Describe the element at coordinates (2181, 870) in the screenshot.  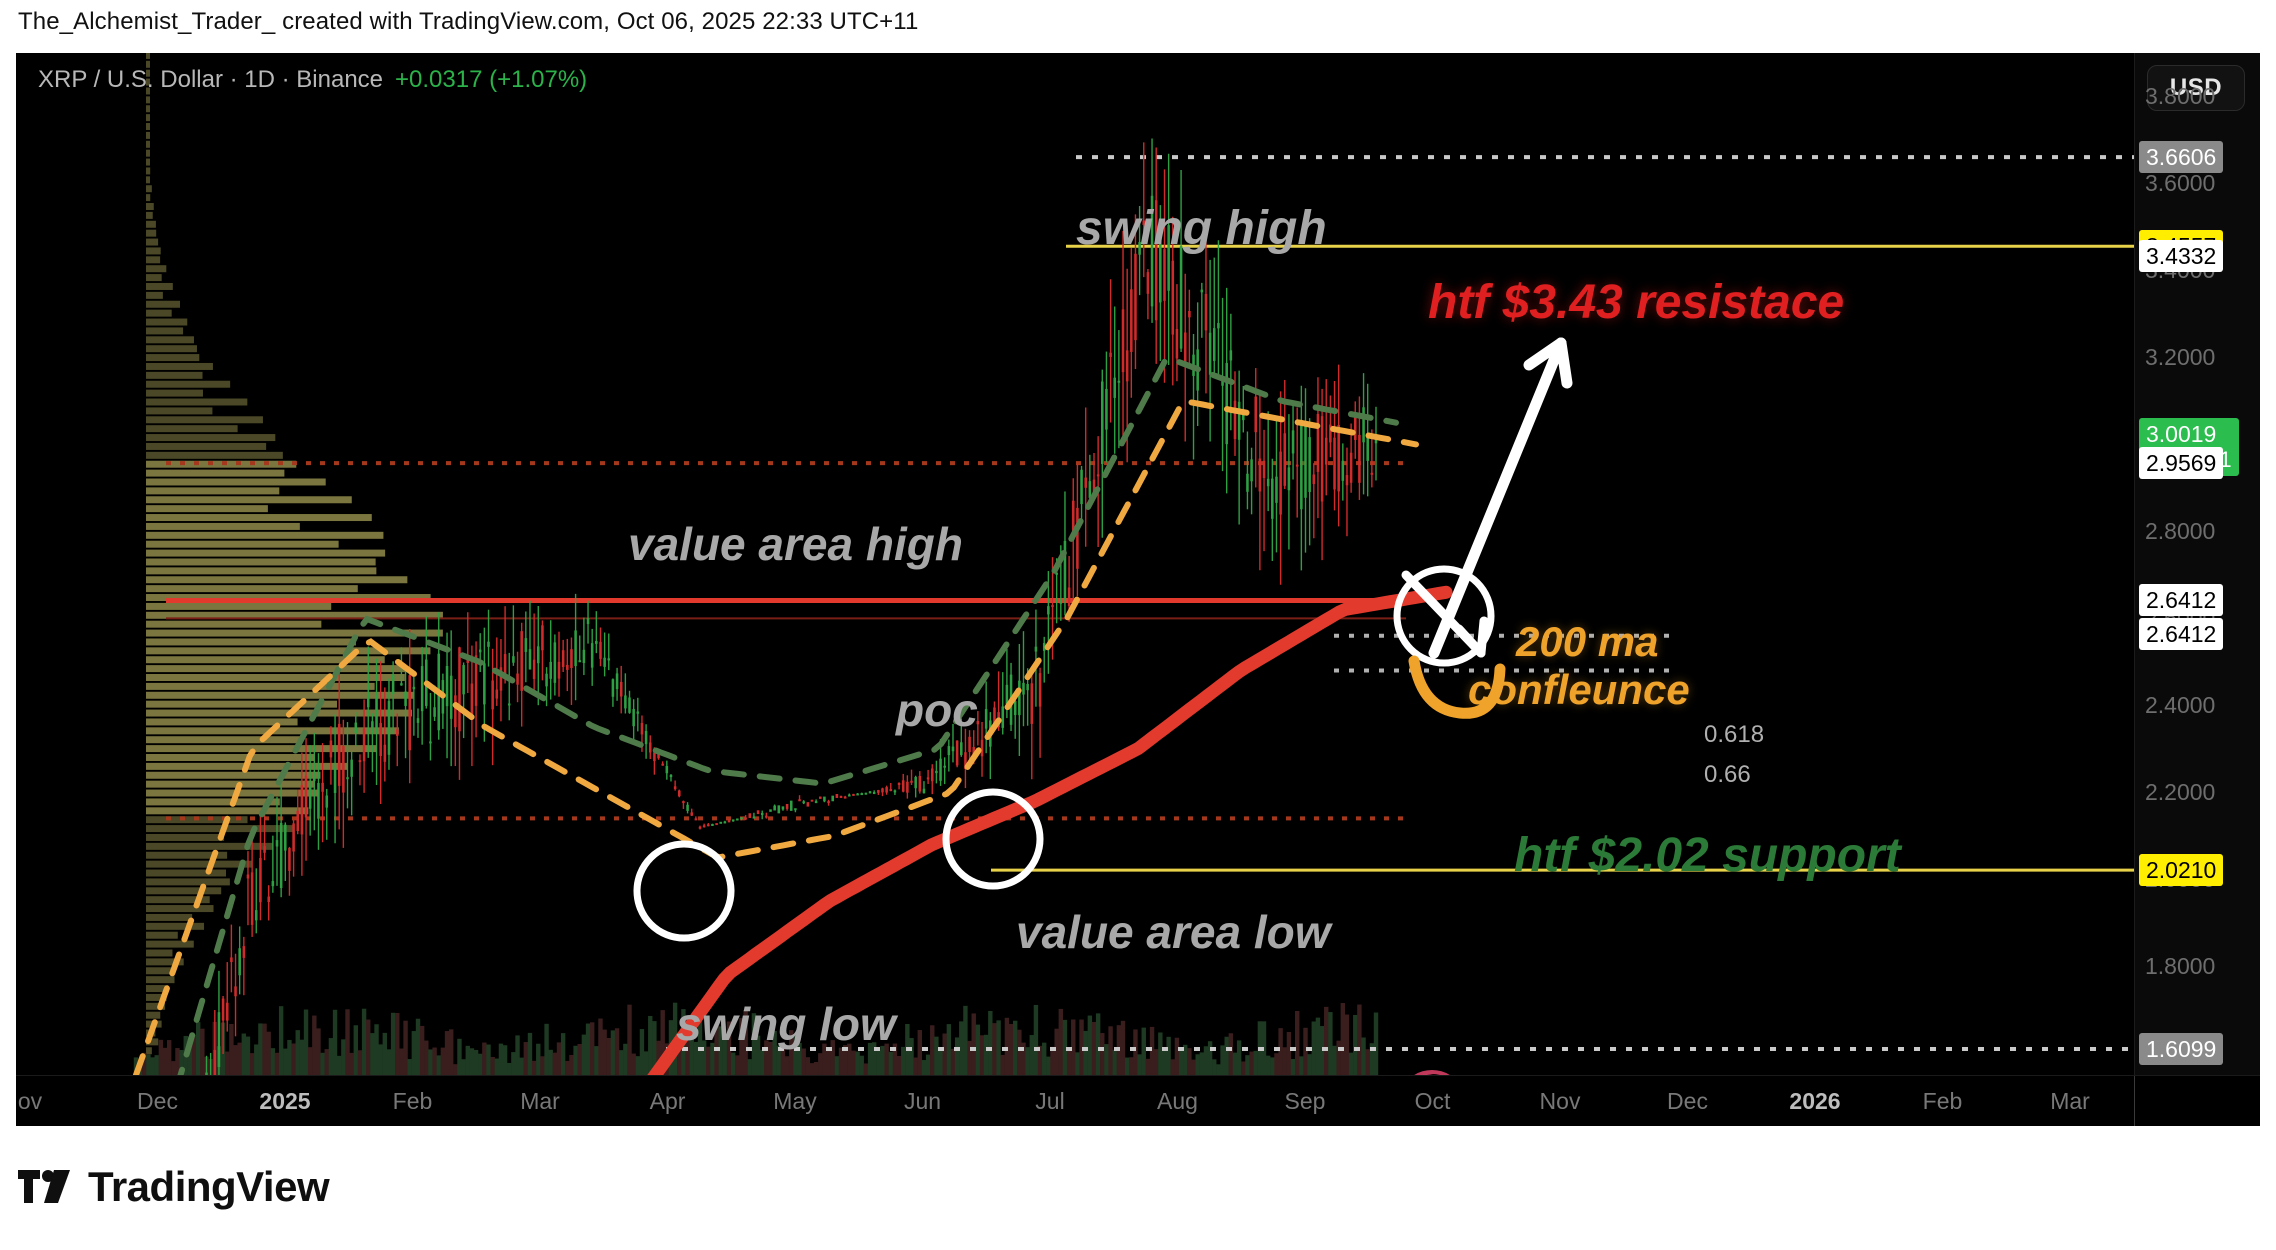
I see `price-marker-yellow: 2.0210` at that location.